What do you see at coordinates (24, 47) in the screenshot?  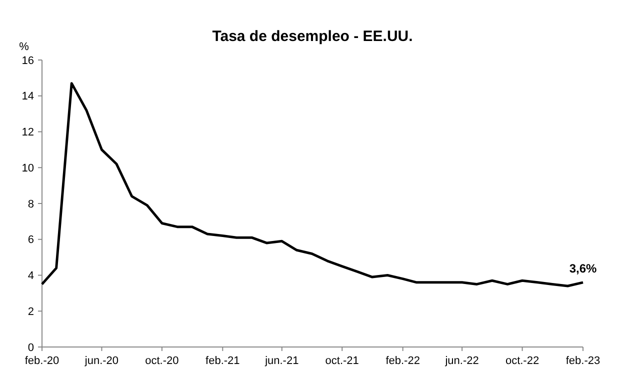 I see `y-axis-title: %` at bounding box center [24, 47].